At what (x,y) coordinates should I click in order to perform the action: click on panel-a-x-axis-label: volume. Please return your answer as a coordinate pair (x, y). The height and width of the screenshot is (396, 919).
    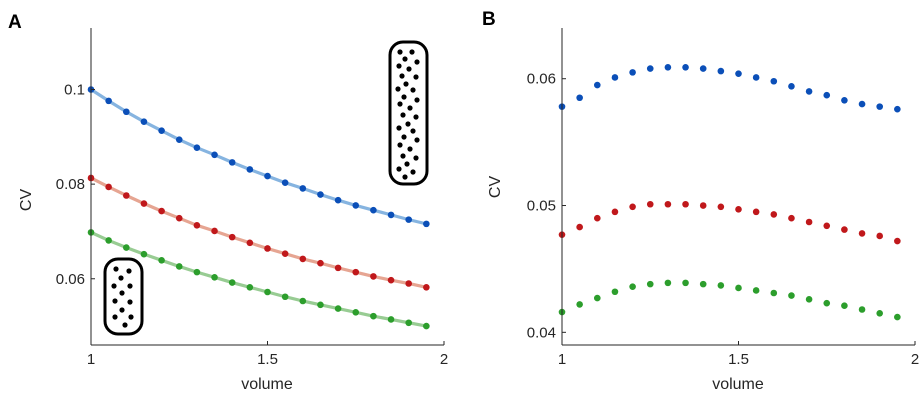
    Looking at the image, I should click on (267, 384).